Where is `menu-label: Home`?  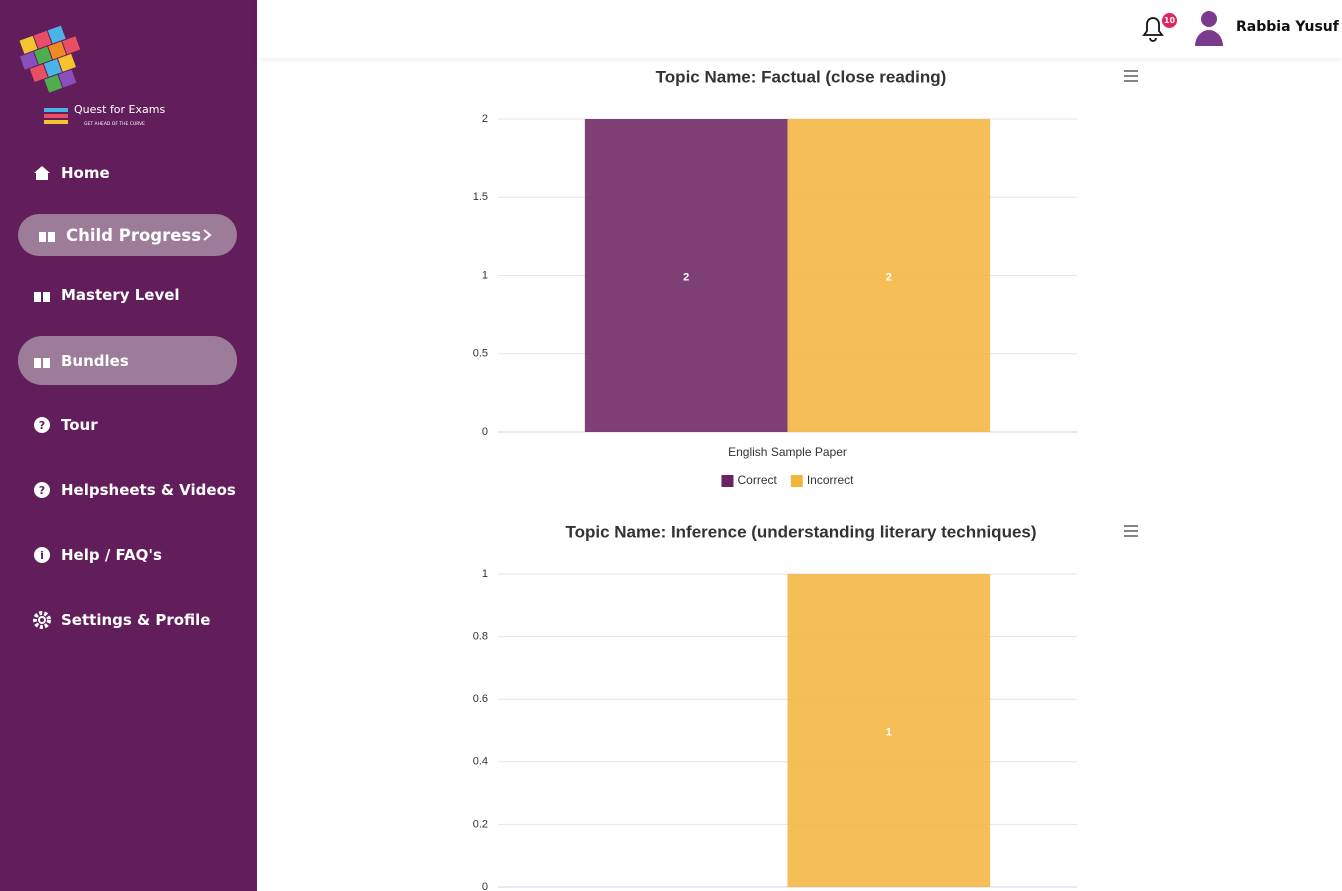 menu-label: Home is located at coordinates (85, 173).